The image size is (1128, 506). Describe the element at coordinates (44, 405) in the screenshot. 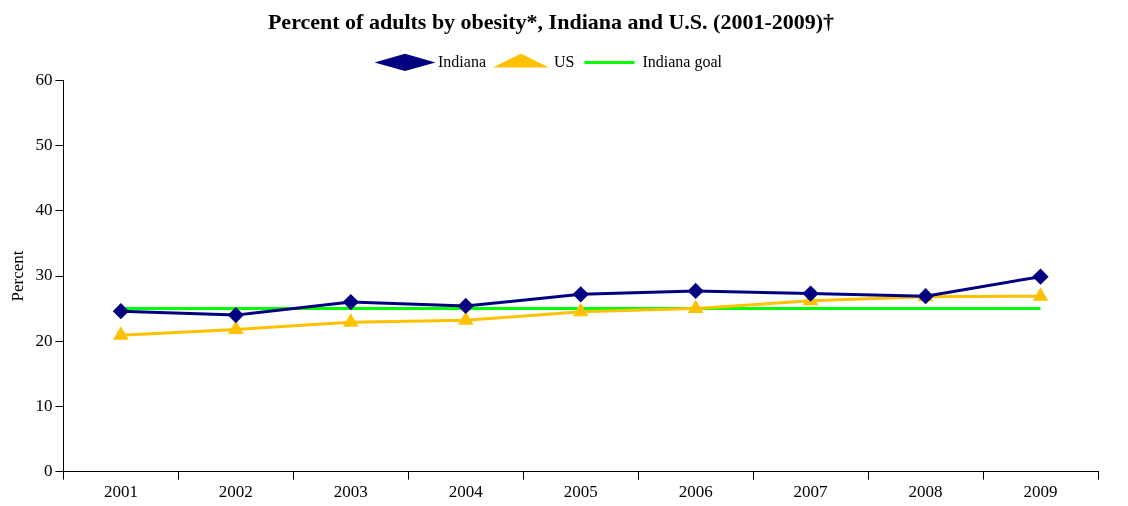

I see `y-tick-label: 10` at that location.